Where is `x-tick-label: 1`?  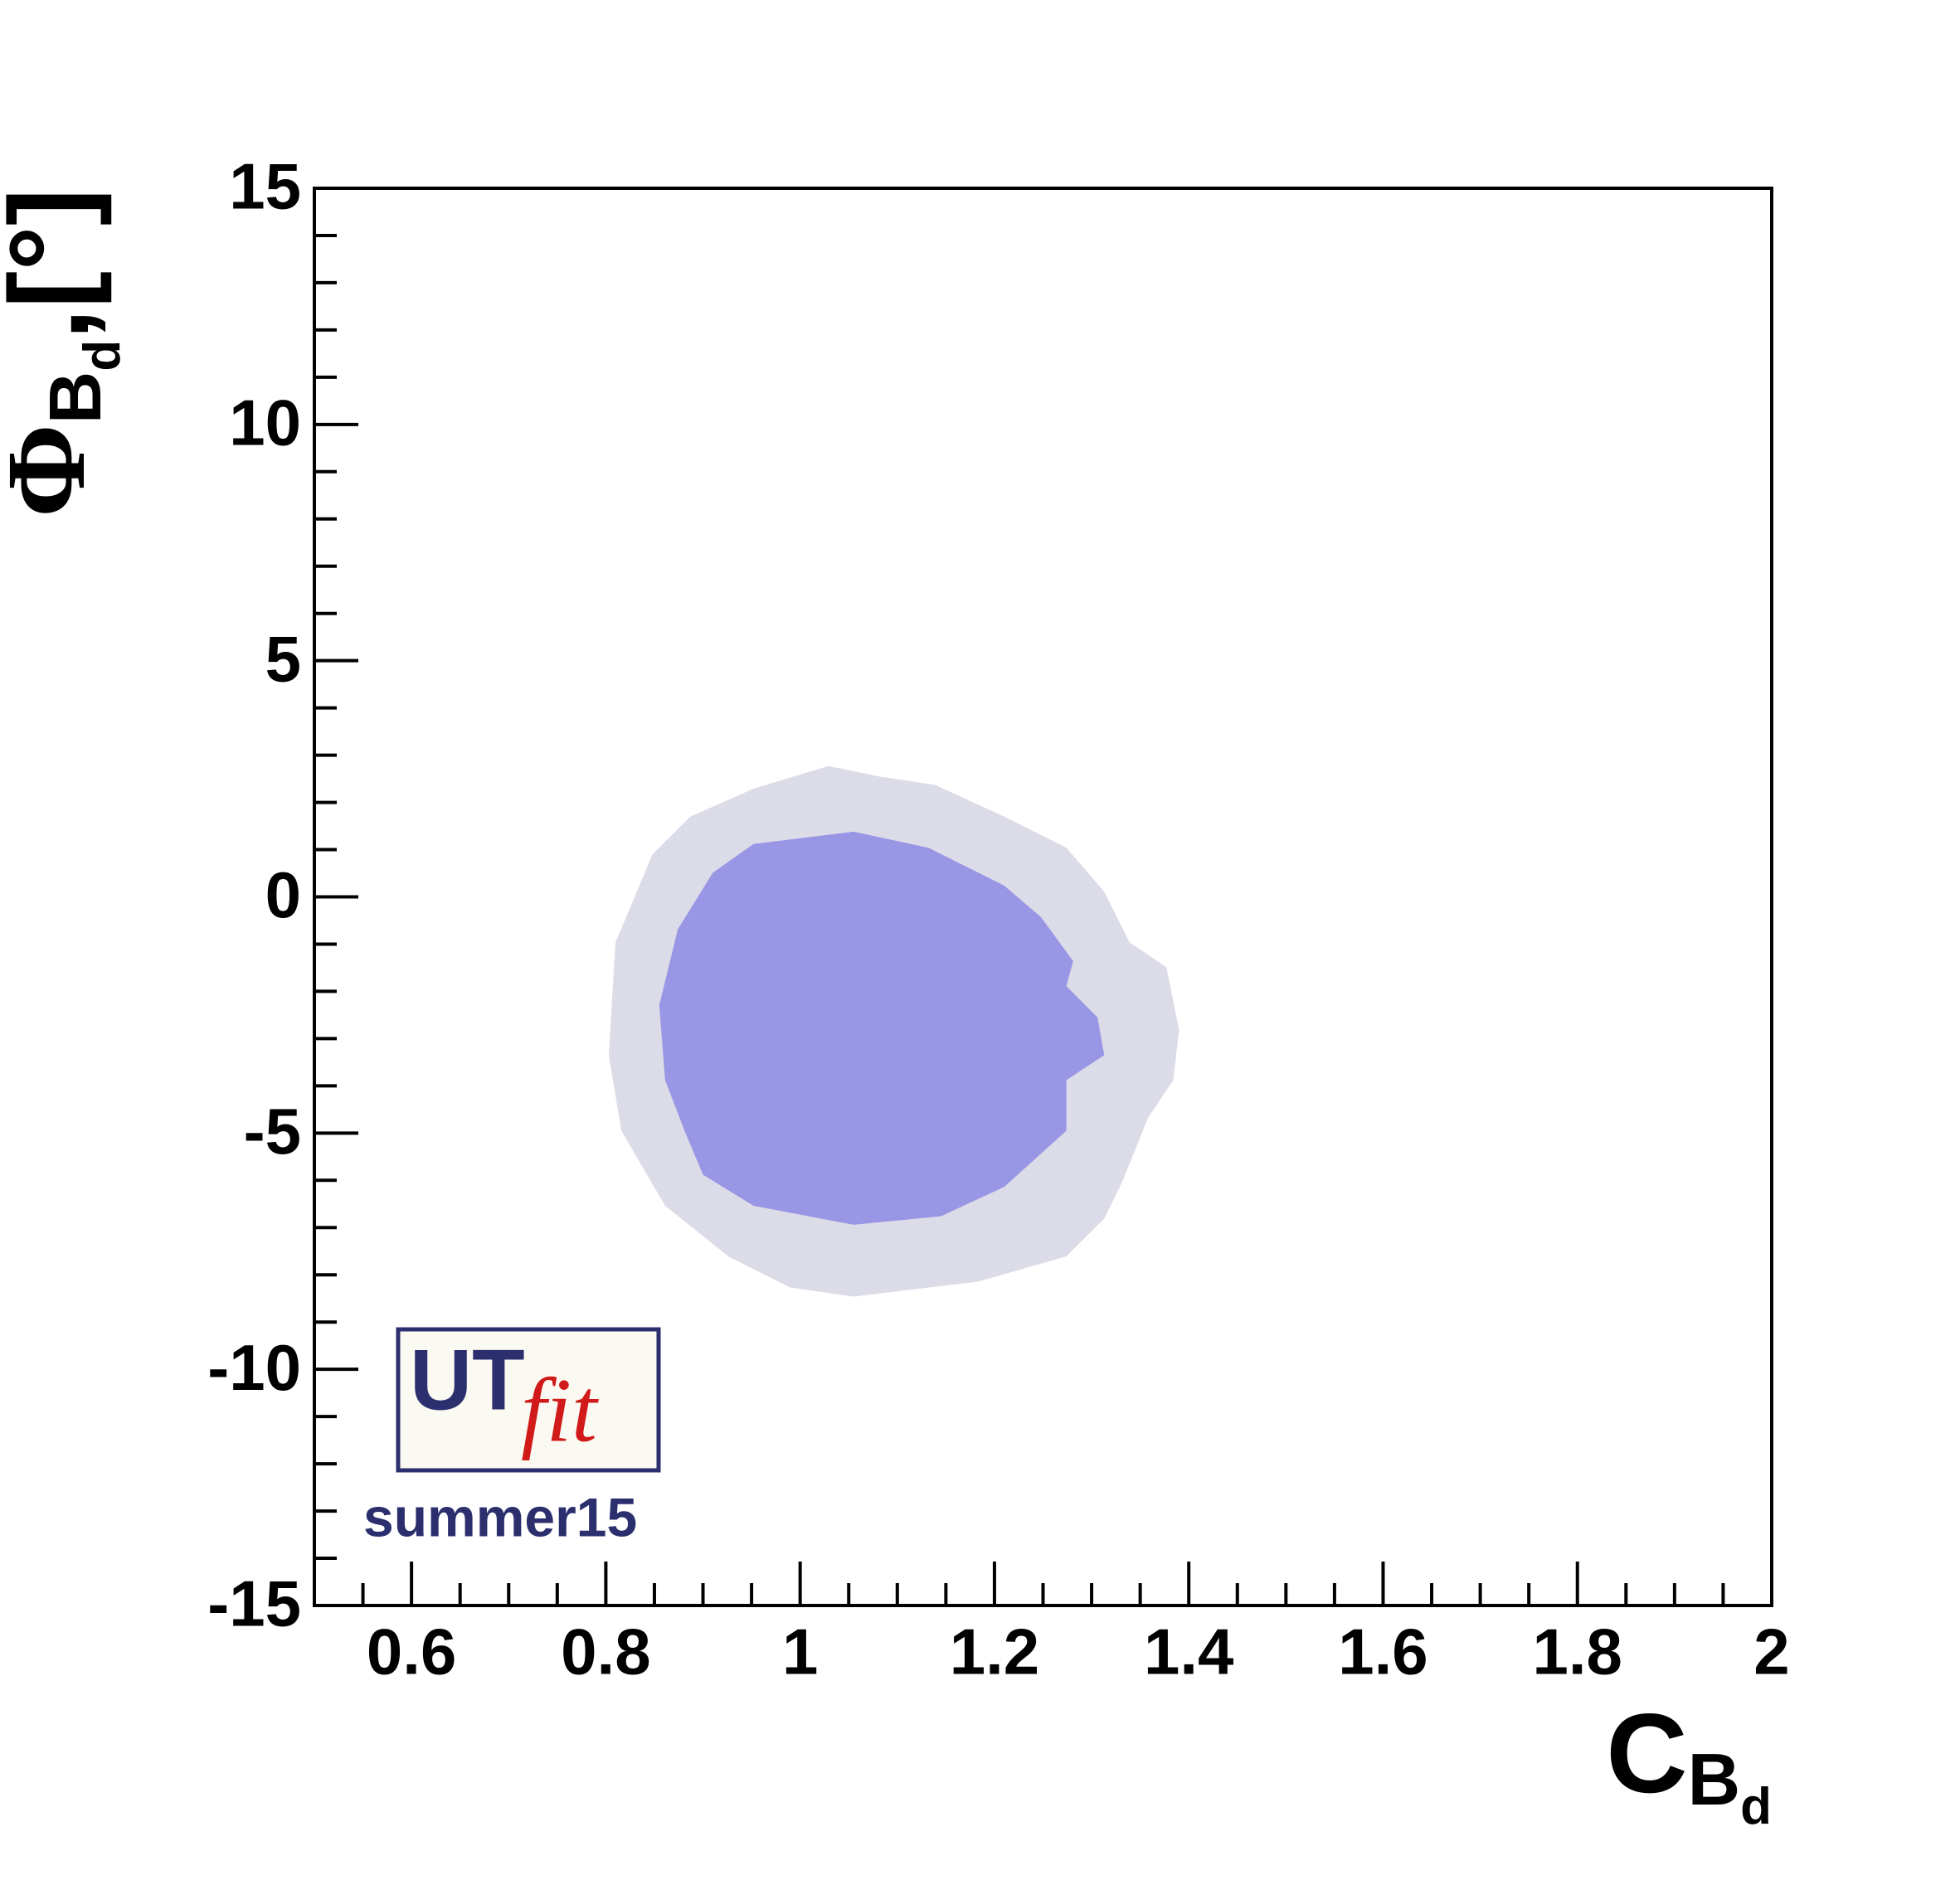
x-tick-label: 1 is located at coordinates (800, 1651).